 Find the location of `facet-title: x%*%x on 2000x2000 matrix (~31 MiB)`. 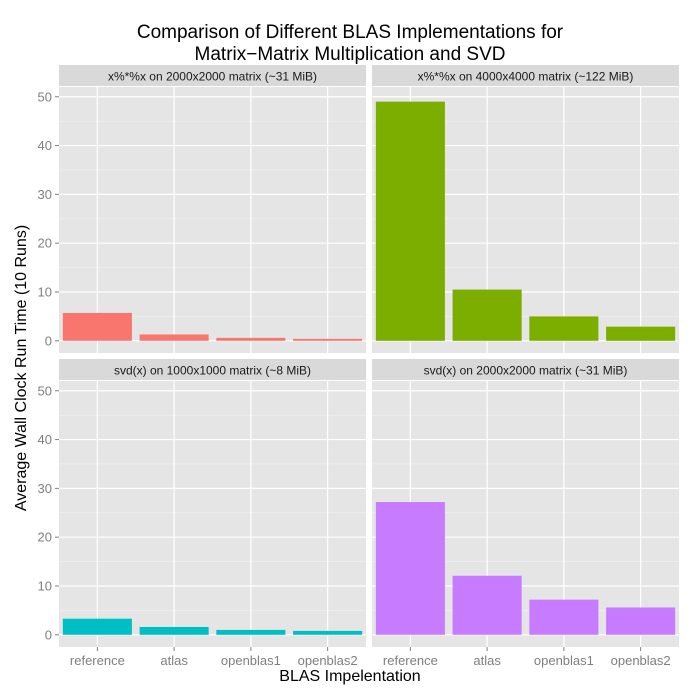

facet-title: x%*%x on 2000x2000 matrix (~31 MiB) is located at coordinates (212, 77).